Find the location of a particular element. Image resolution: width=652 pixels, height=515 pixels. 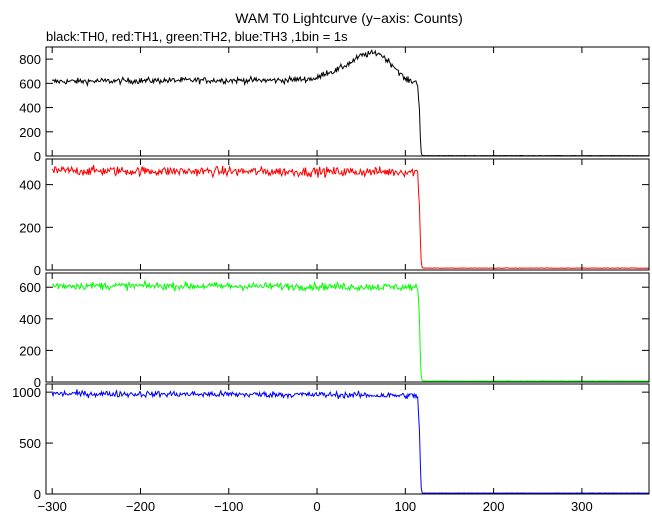

x-tick-label: 100 is located at coordinates (405, 506).